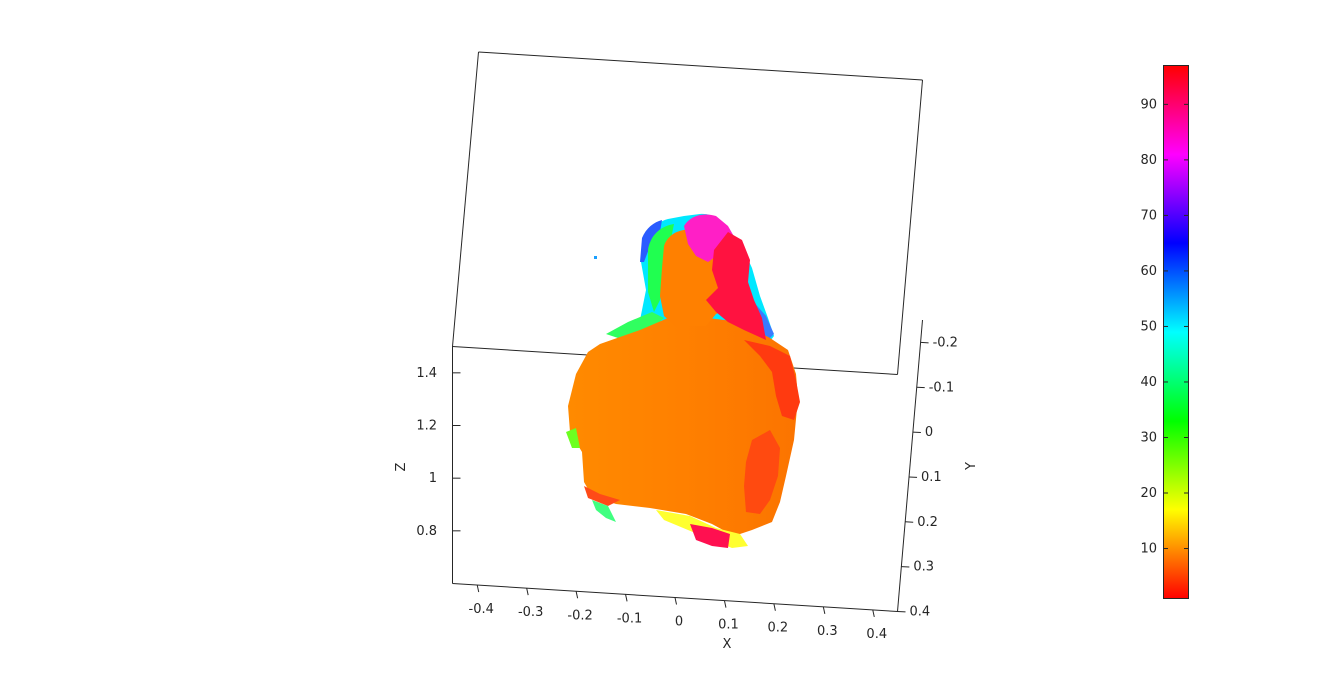 Image resolution: width=1329 pixels, height=689 pixels. Describe the element at coordinates (1148, 326) in the screenshot. I see `colorbar-tick-label: 50` at that location.